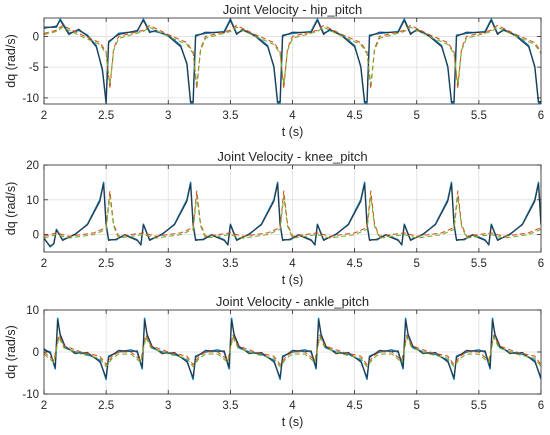  Describe the element at coordinates (417, 264) in the screenshot. I see `chart-2-x-tick-label: 5` at that location.